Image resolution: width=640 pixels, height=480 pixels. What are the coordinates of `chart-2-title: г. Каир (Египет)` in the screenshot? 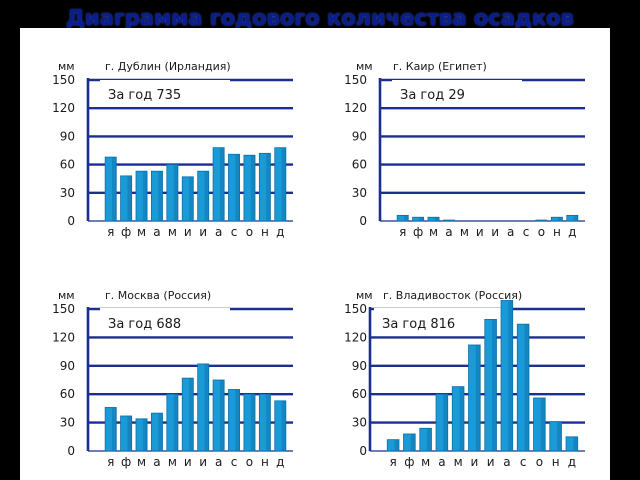 It's located at (440, 66).